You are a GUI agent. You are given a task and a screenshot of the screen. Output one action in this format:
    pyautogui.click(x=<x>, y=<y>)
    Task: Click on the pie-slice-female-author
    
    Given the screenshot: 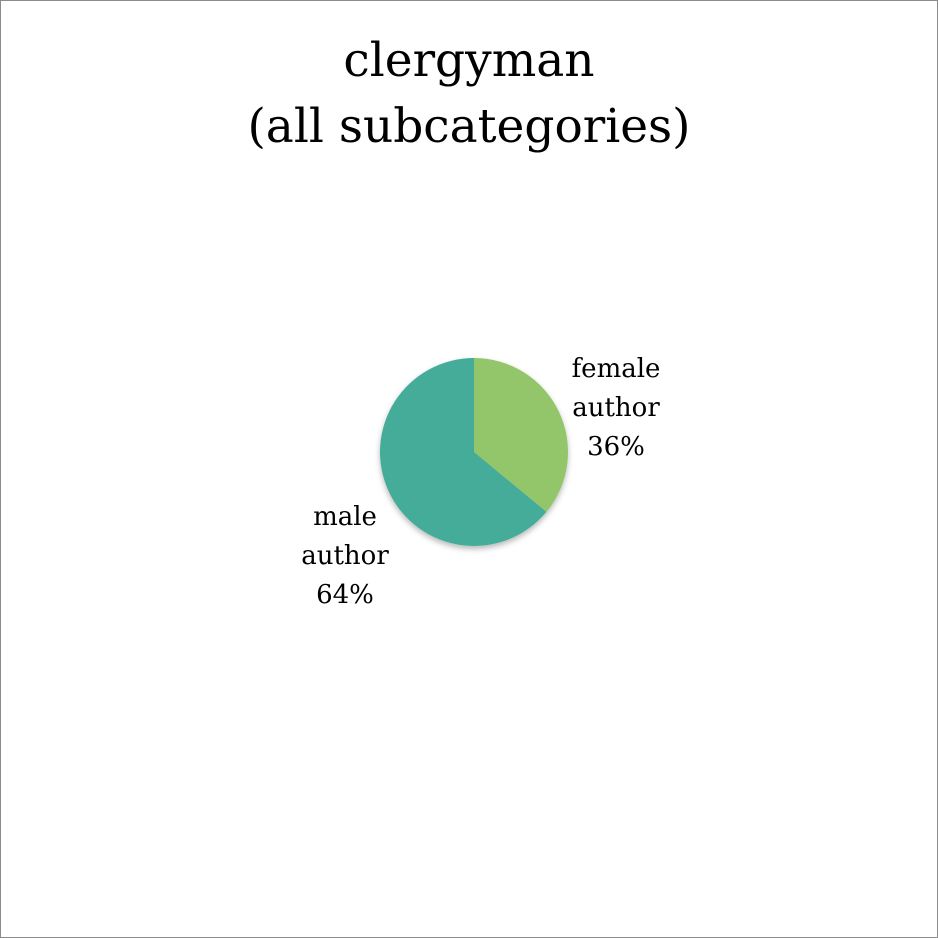 What is the action you would take?
    pyautogui.click(x=521, y=435)
    